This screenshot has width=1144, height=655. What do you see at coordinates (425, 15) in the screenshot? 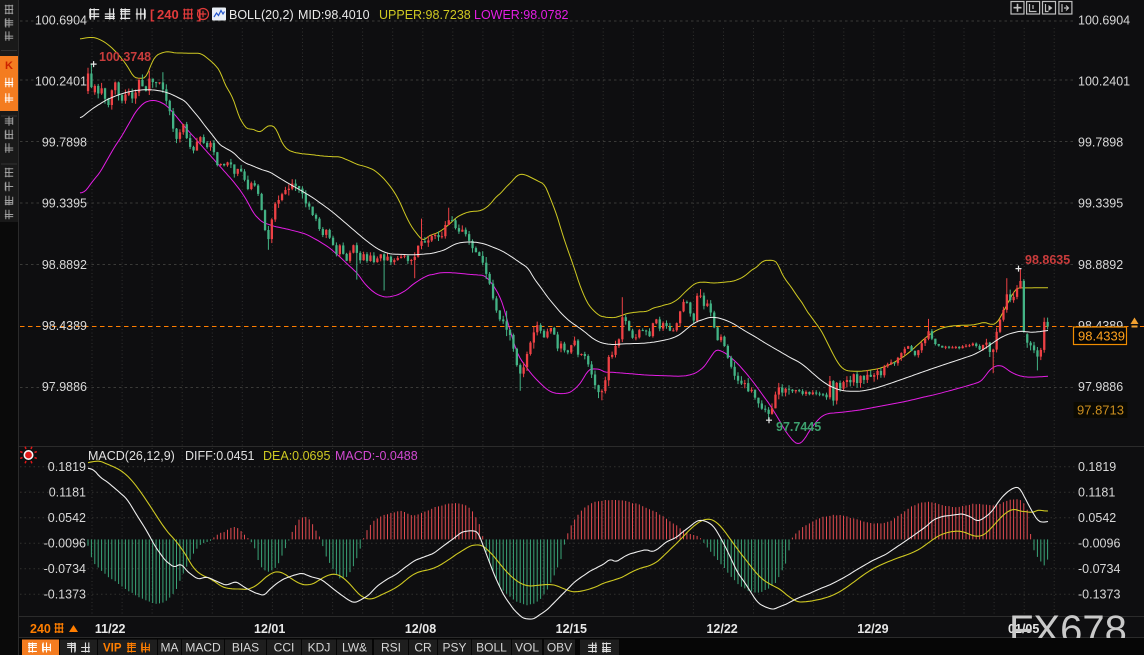
I see `svg-text: UPPER:98.7238` at bounding box center [425, 15].